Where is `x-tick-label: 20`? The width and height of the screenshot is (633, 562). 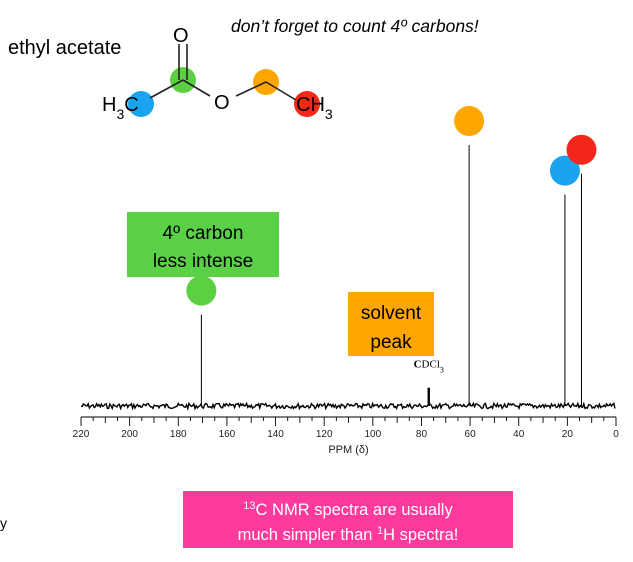 x-tick-label: 20 is located at coordinates (568, 434).